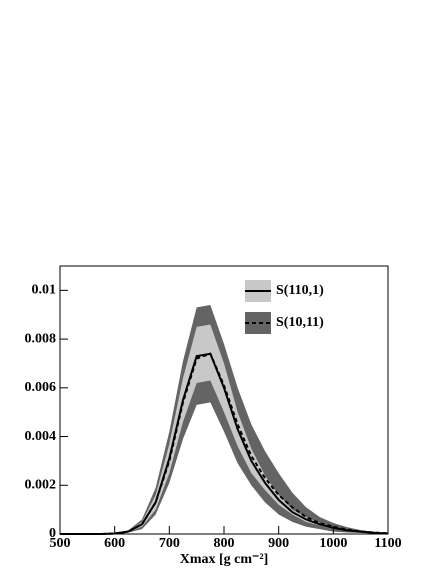 Image resolution: width=443 pixels, height=573 pixels. What do you see at coordinates (387, 543) in the screenshot?
I see `x-tick-label: 1100` at bounding box center [387, 543].